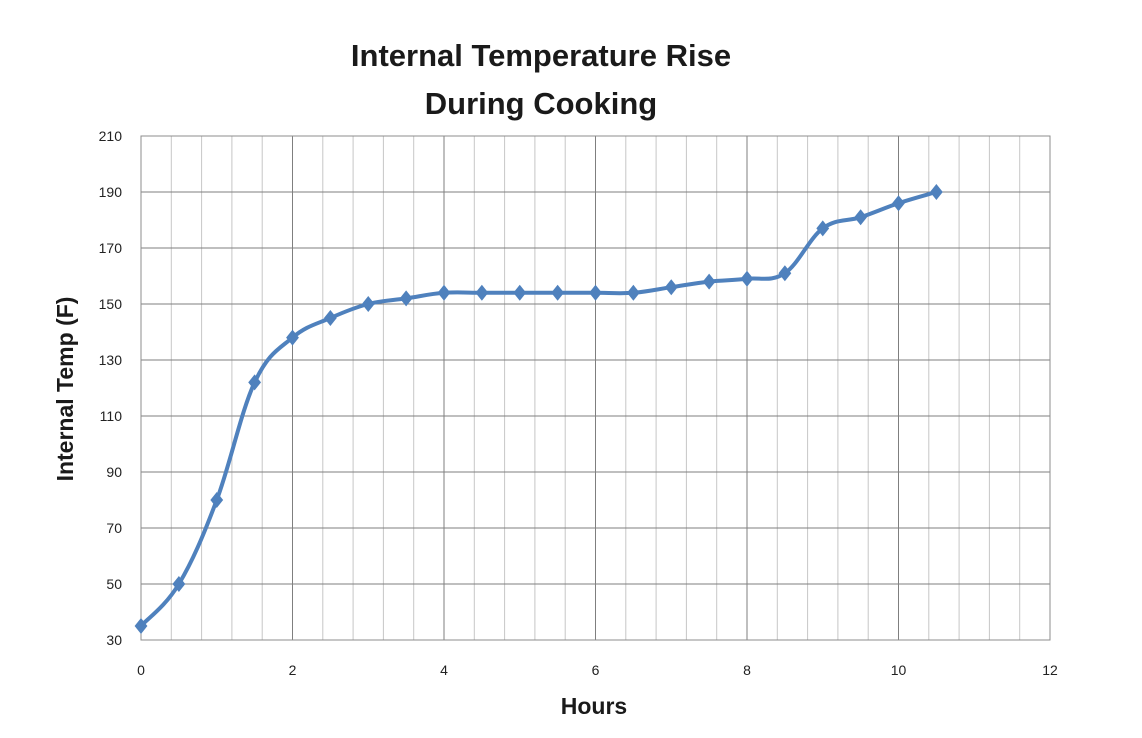 Image resolution: width=1142 pixels, height=738 pixels. I want to click on y-tick-label: 70, so click(114, 528).